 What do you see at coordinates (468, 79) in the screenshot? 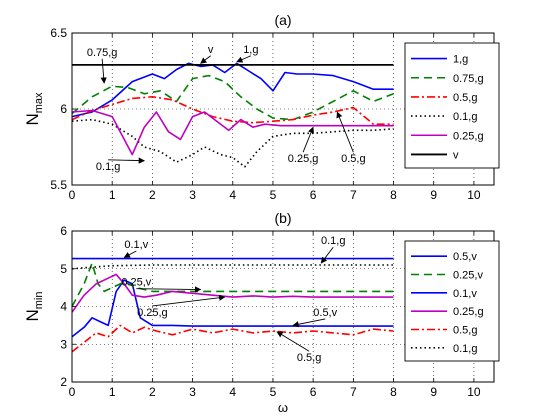
I see `legend-label-1: 0.75,g` at bounding box center [468, 79].